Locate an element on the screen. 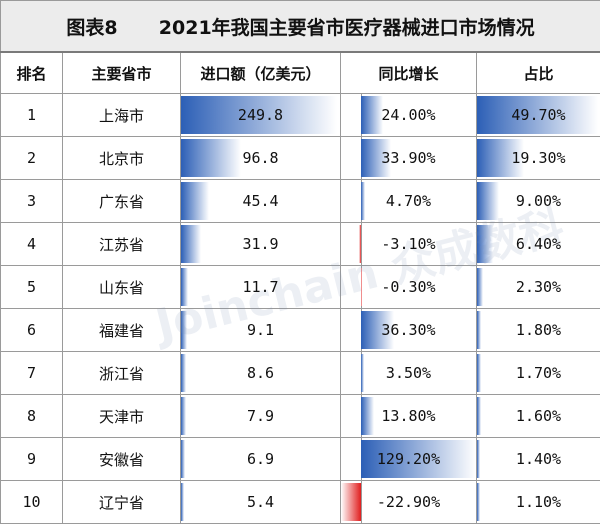 This screenshot has width=600, height=524. table-row: 6 福建省 9.1 36.30% 1.80% is located at coordinates (300, 330).